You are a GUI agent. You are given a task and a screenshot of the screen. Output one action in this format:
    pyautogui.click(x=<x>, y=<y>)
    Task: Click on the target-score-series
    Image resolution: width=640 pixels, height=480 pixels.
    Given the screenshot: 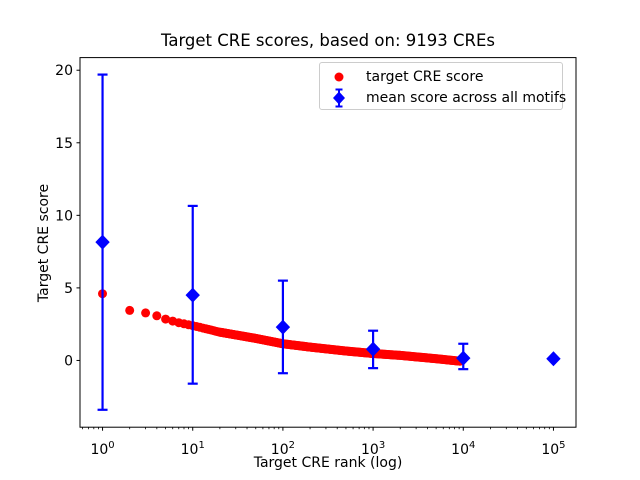 What is the action you would take?
    pyautogui.click(x=281, y=327)
    